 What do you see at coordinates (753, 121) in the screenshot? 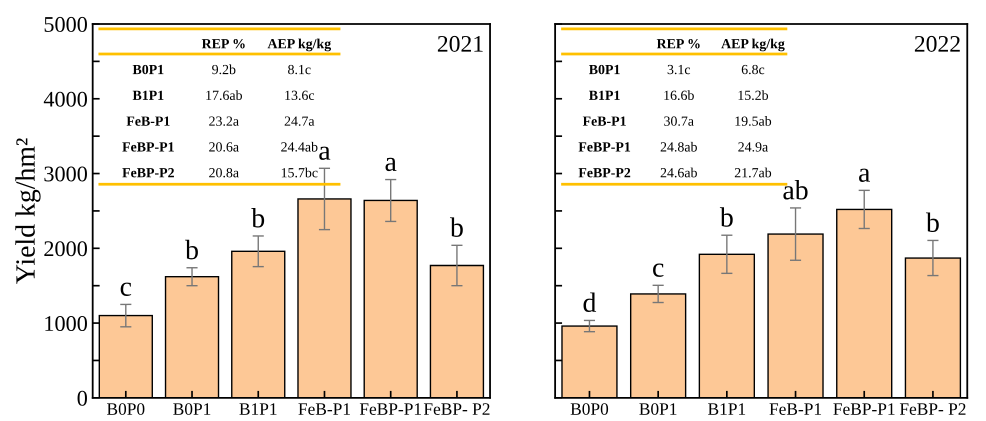
I see `annotation: 19.5ab` at bounding box center [753, 121].